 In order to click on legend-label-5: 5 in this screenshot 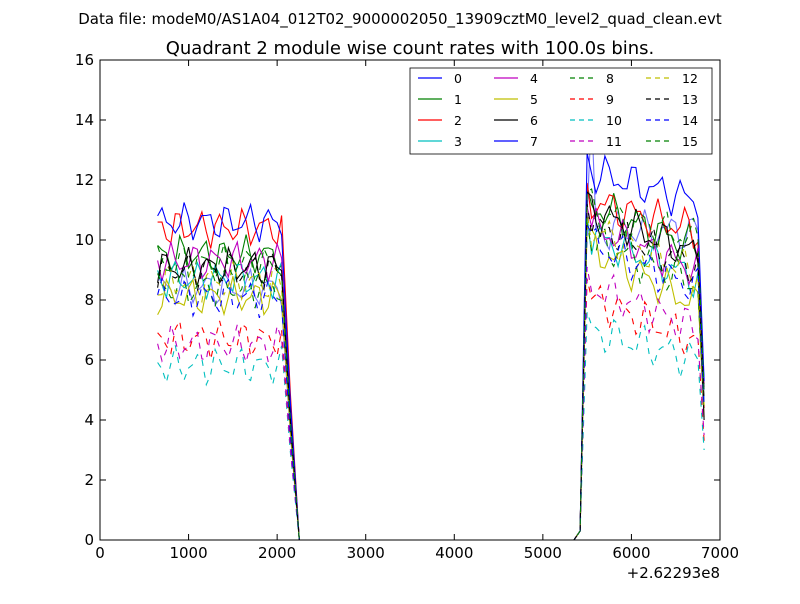, I will do `click(534, 99)`.